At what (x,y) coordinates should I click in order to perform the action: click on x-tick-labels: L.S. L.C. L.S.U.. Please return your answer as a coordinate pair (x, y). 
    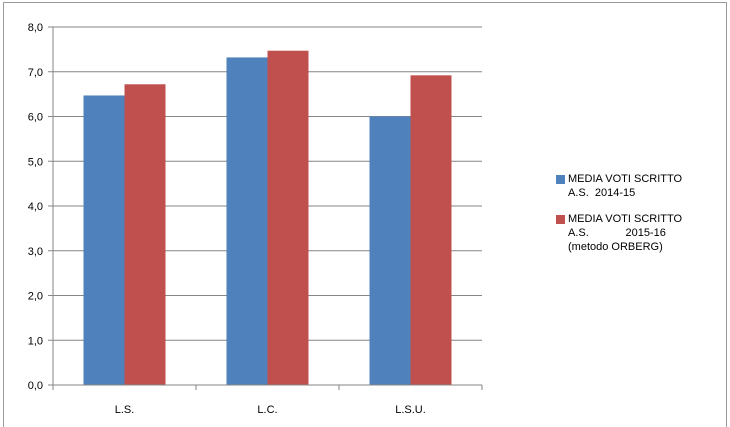
    Looking at the image, I should click on (270, 410).